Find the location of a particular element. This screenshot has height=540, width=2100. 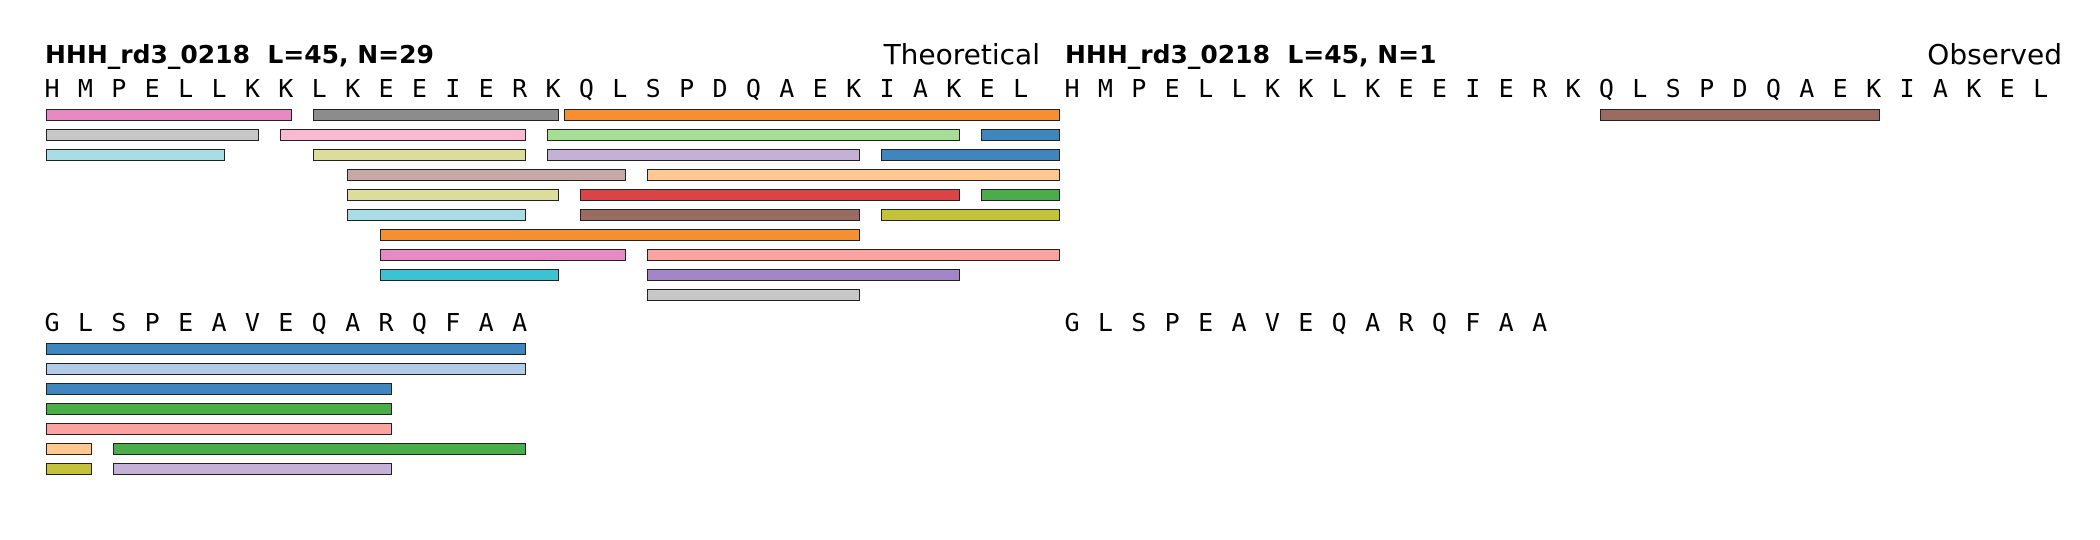

residue-letter: H is located at coordinates (52, 88).